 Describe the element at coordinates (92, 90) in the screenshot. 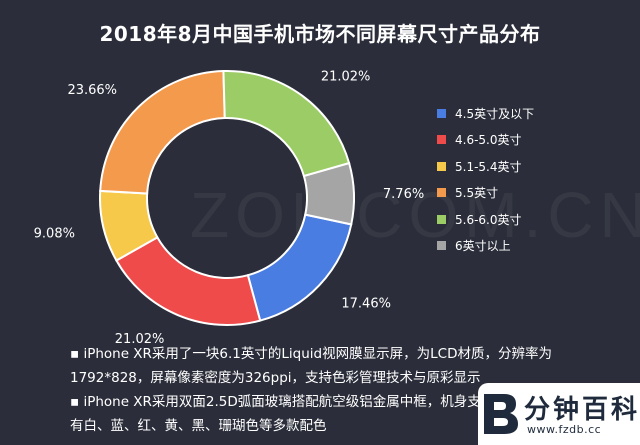

I see `slice-label: 23.66%` at that location.